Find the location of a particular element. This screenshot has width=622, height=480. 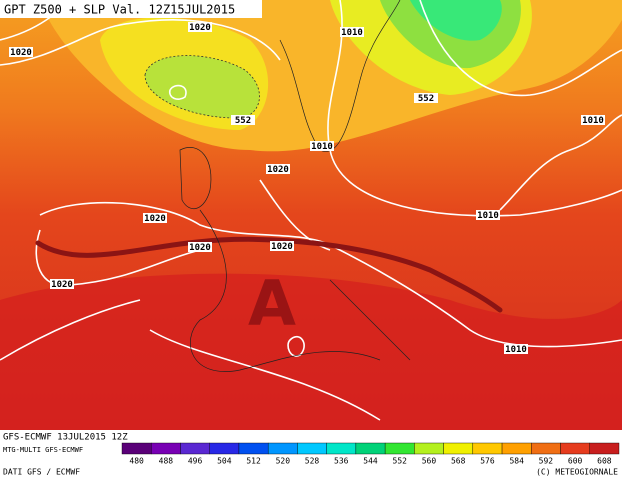

colorbar-label: 496 is located at coordinates (195, 461).